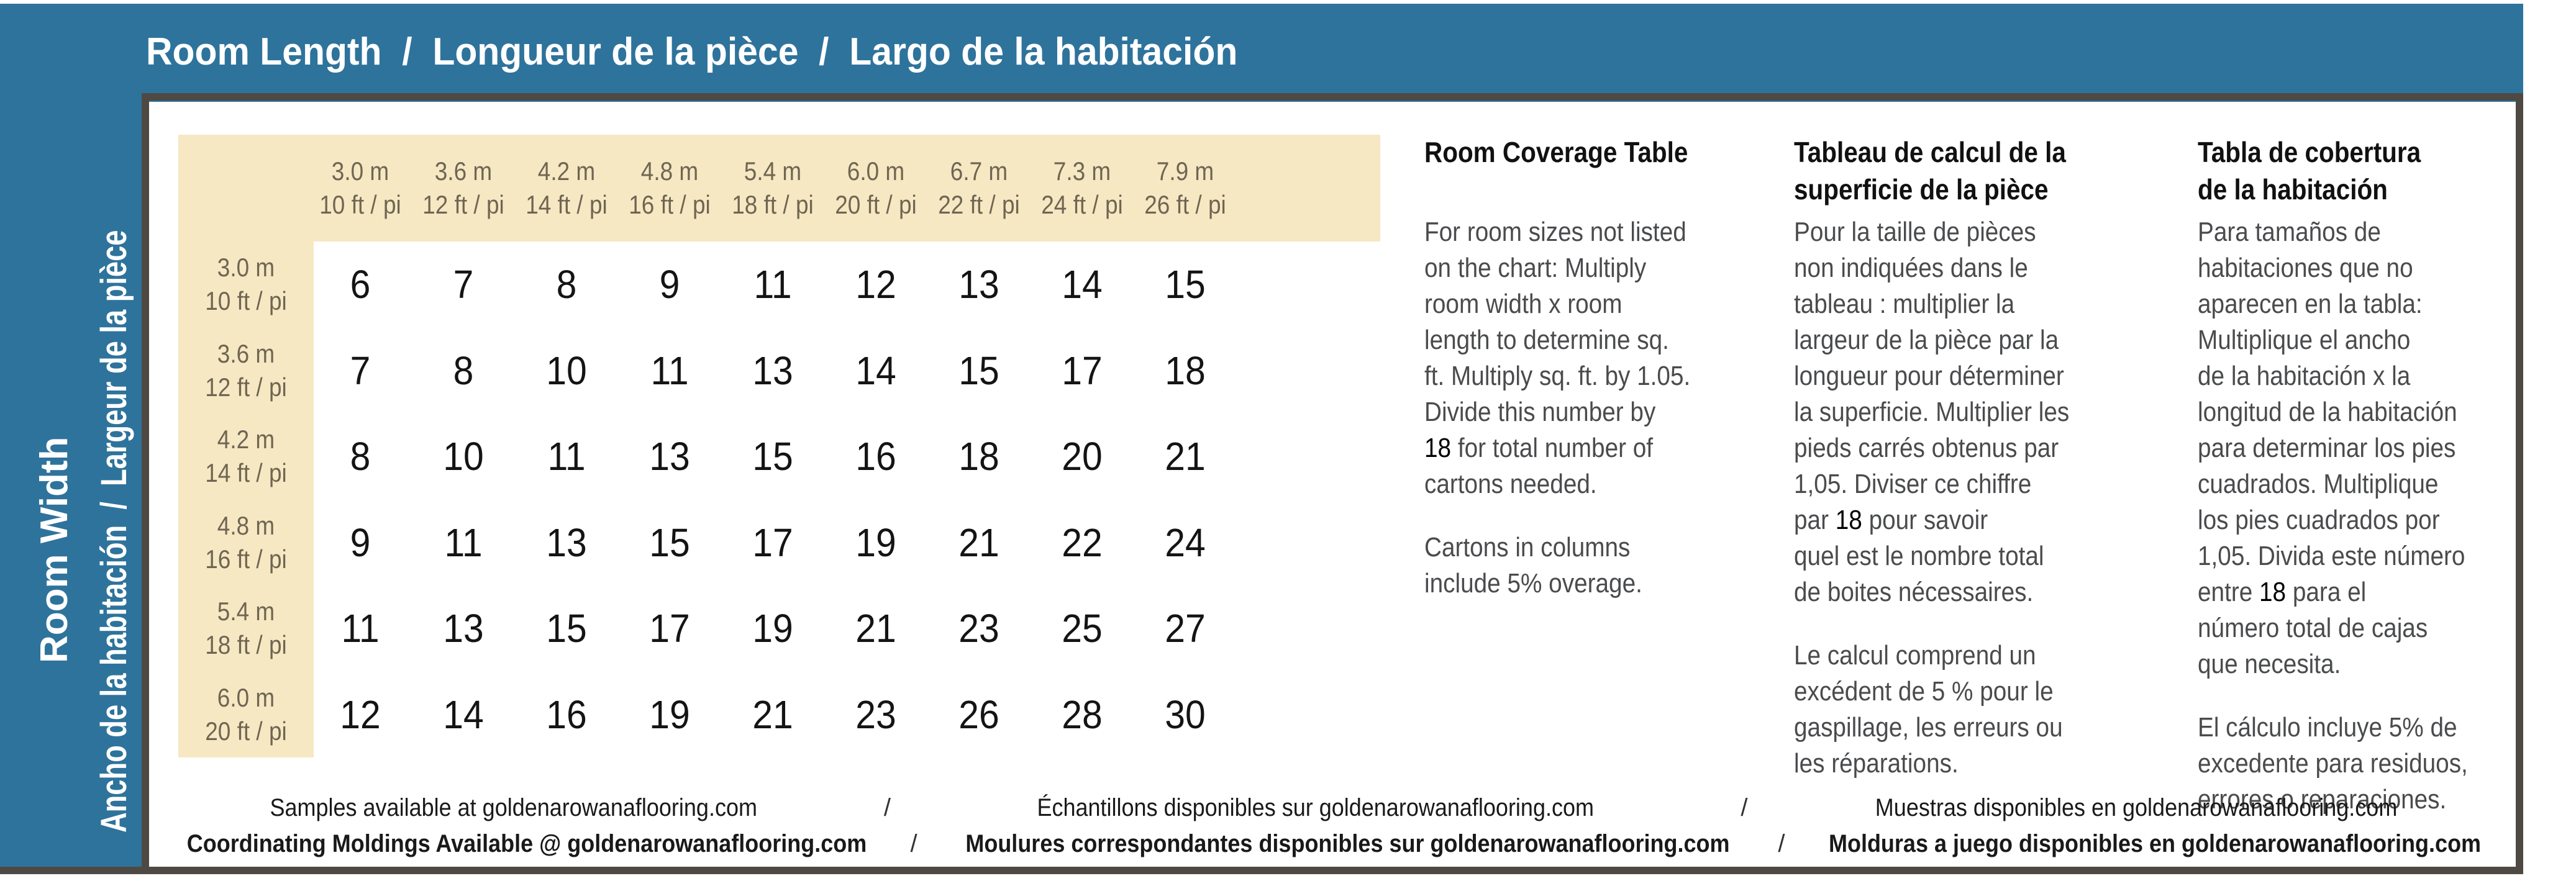 The height and width of the screenshot is (881, 2576). I want to click on table-value-cell: 20, so click(1082, 456).